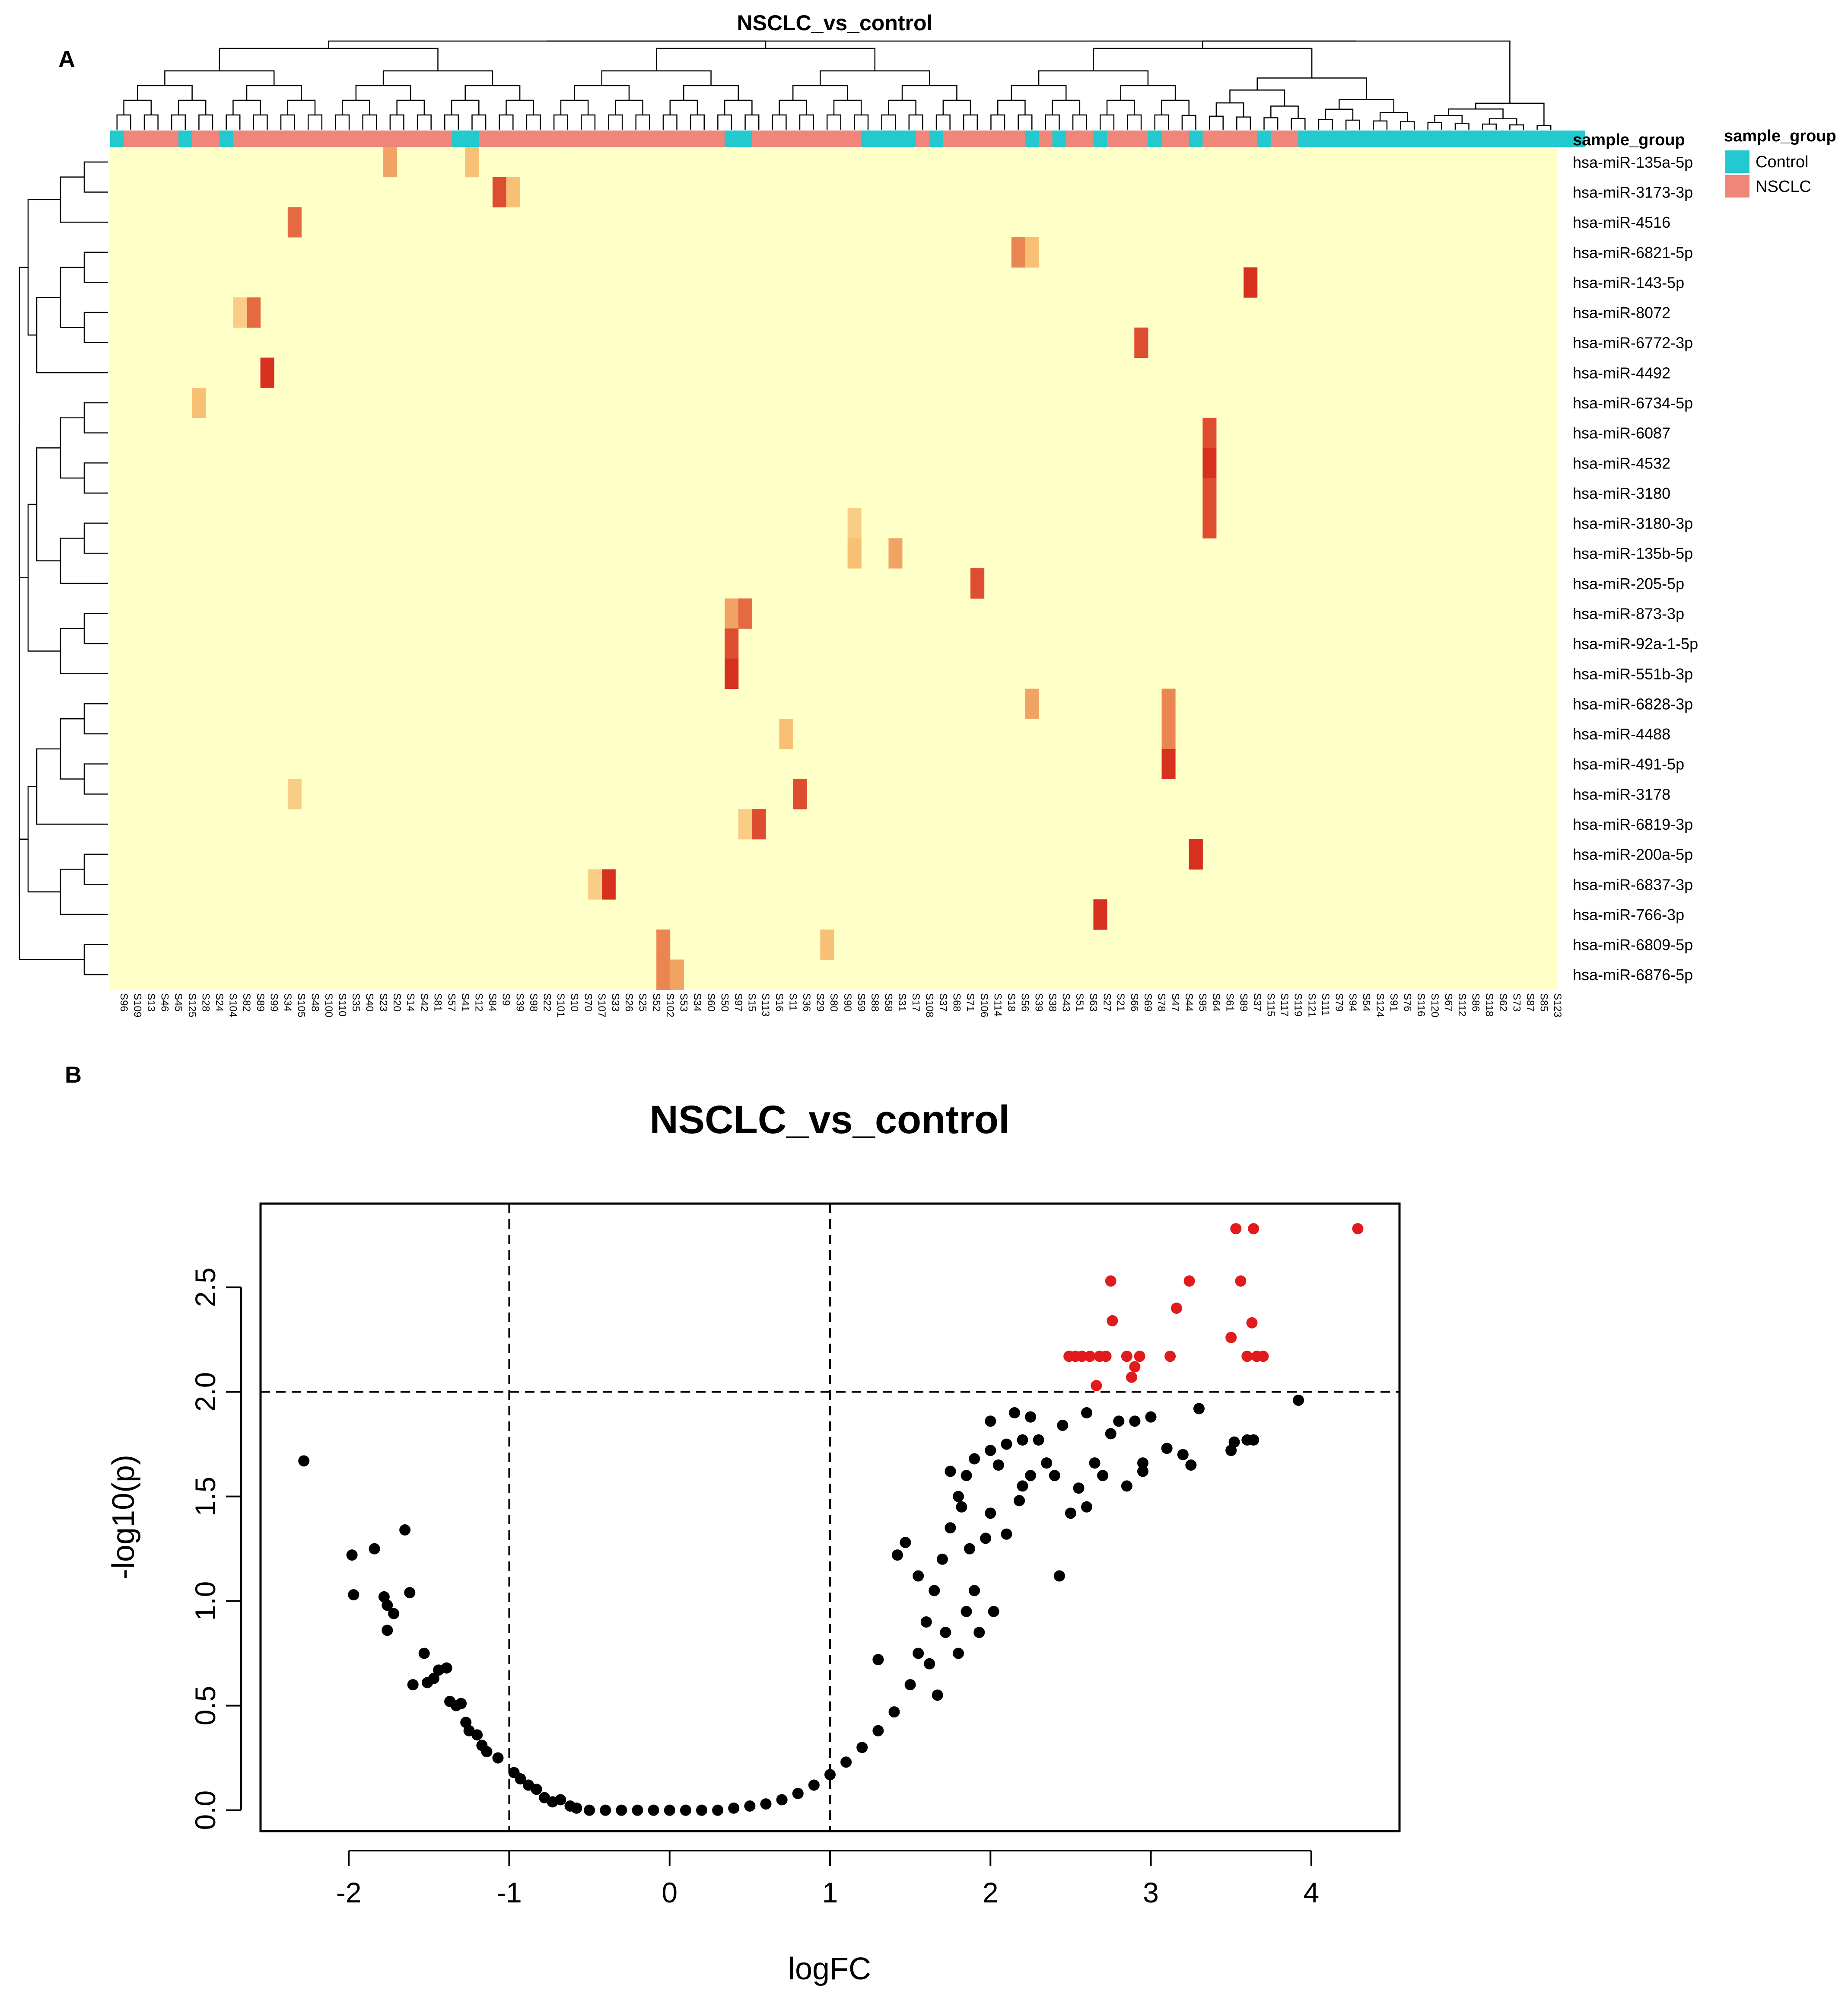 The image size is (1848, 2004). What do you see at coordinates (888, 1002) in the screenshot?
I see `column-label: S58` at bounding box center [888, 1002].